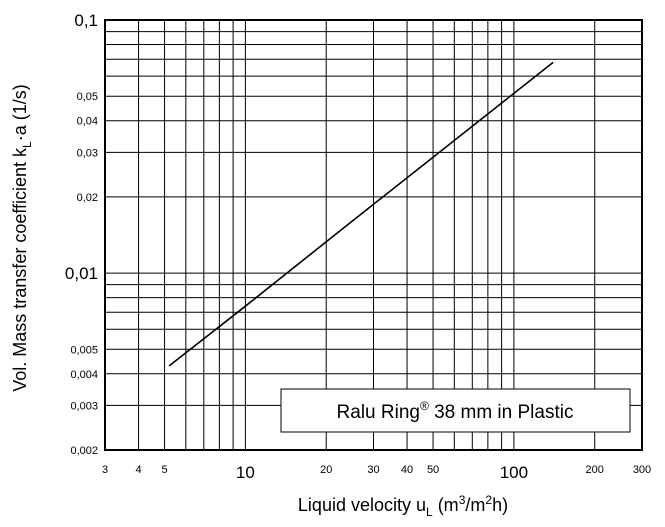 The height and width of the screenshot is (527, 665). Describe the element at coordinates (84, 375) in the screenshot. I see `y-tick-label: 0,004` at that location.